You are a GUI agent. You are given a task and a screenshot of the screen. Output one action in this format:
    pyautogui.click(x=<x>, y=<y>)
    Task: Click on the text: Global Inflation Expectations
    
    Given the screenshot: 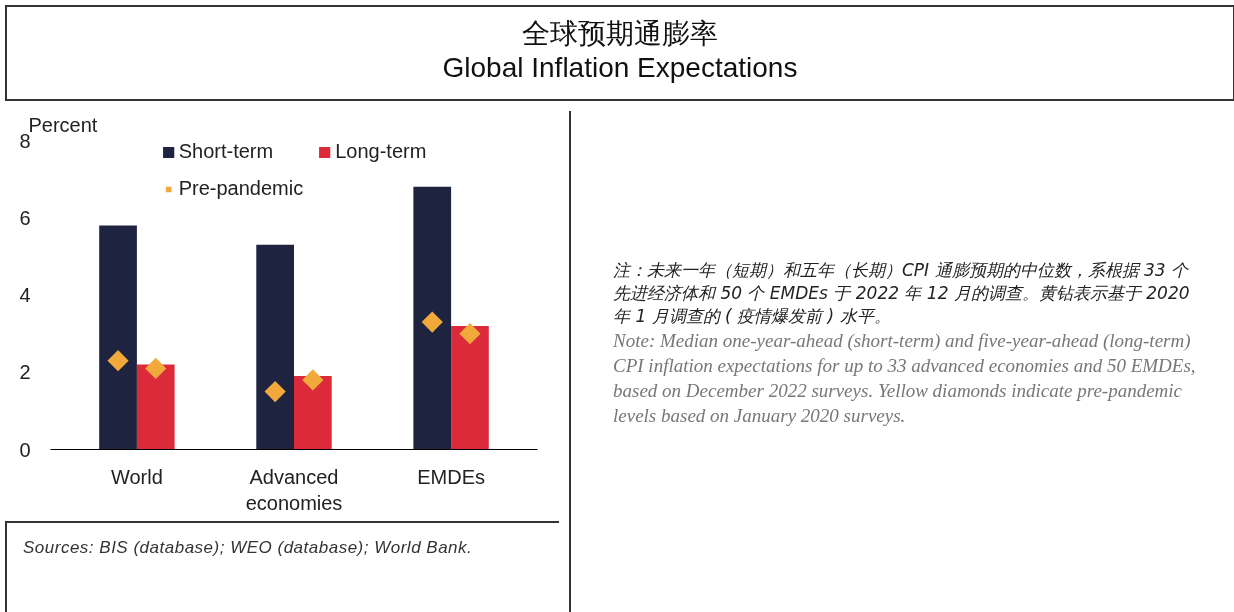 What is the action you would take?
    pyautogui.click(x=620, y=67)
    